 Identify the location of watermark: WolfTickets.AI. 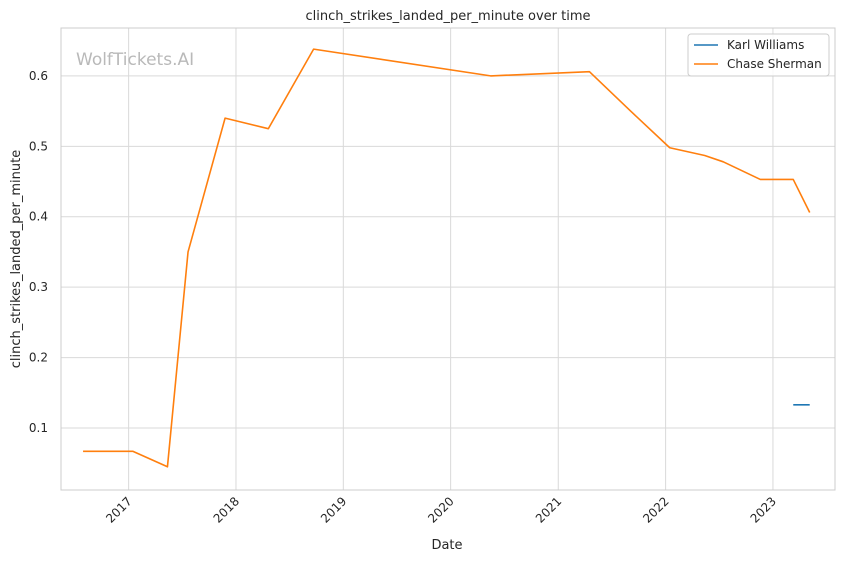
(135, 60).